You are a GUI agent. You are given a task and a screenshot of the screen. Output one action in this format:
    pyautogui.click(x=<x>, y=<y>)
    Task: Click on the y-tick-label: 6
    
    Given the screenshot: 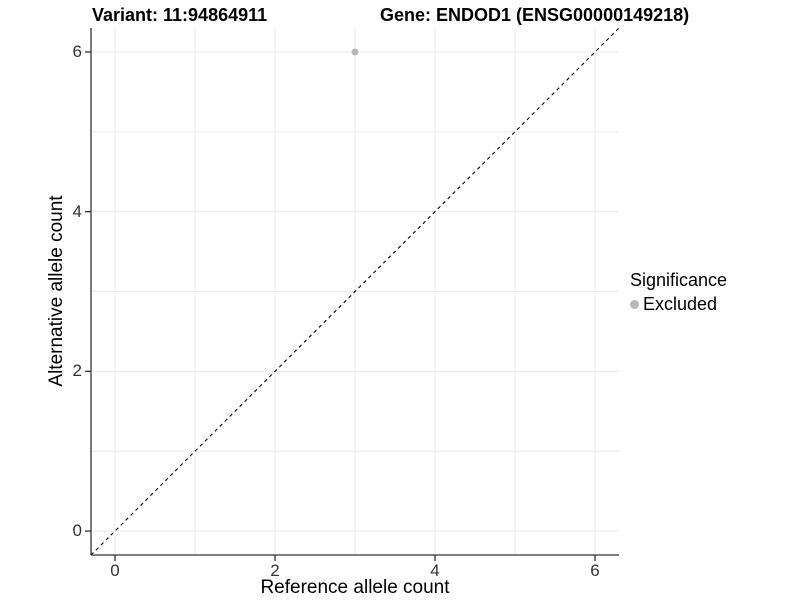 What is the action you would take?
    pyautogui.click(x=77, y=51)
    